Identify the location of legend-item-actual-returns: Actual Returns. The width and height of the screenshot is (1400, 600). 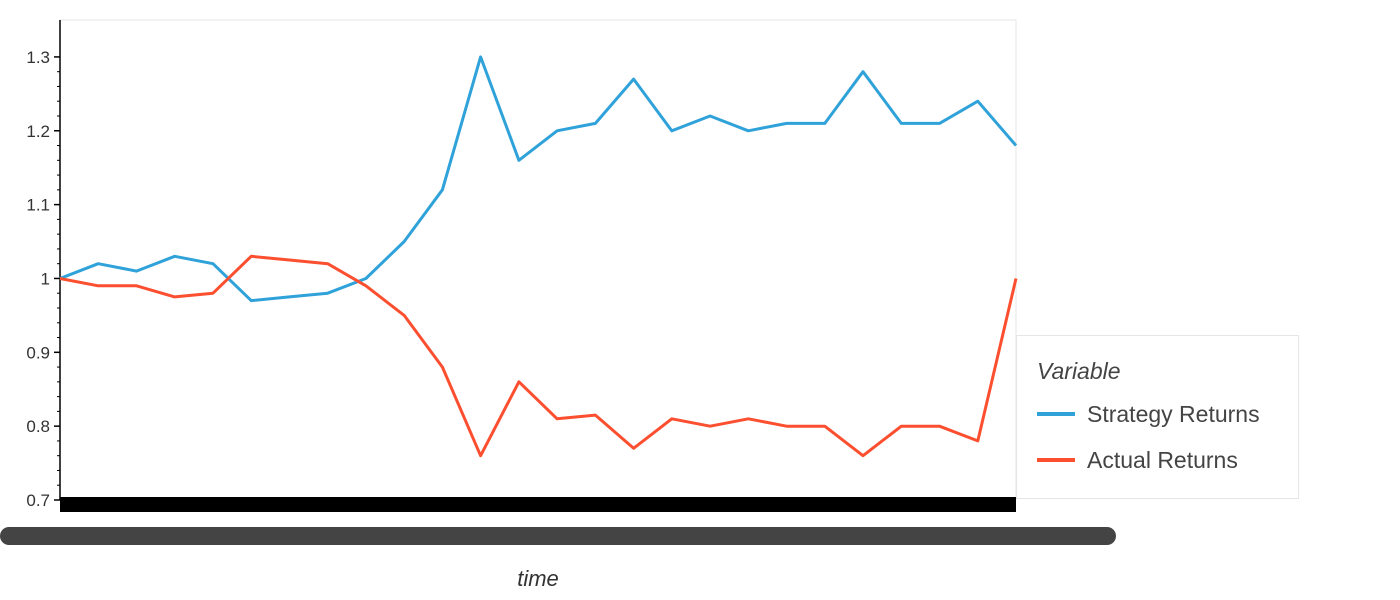
(1137, 460).